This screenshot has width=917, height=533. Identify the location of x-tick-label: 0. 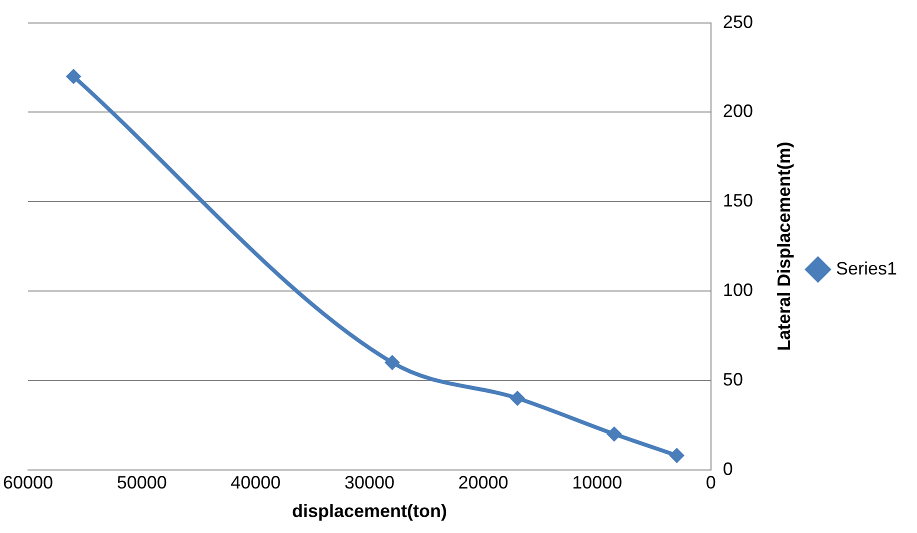
(711, 482).